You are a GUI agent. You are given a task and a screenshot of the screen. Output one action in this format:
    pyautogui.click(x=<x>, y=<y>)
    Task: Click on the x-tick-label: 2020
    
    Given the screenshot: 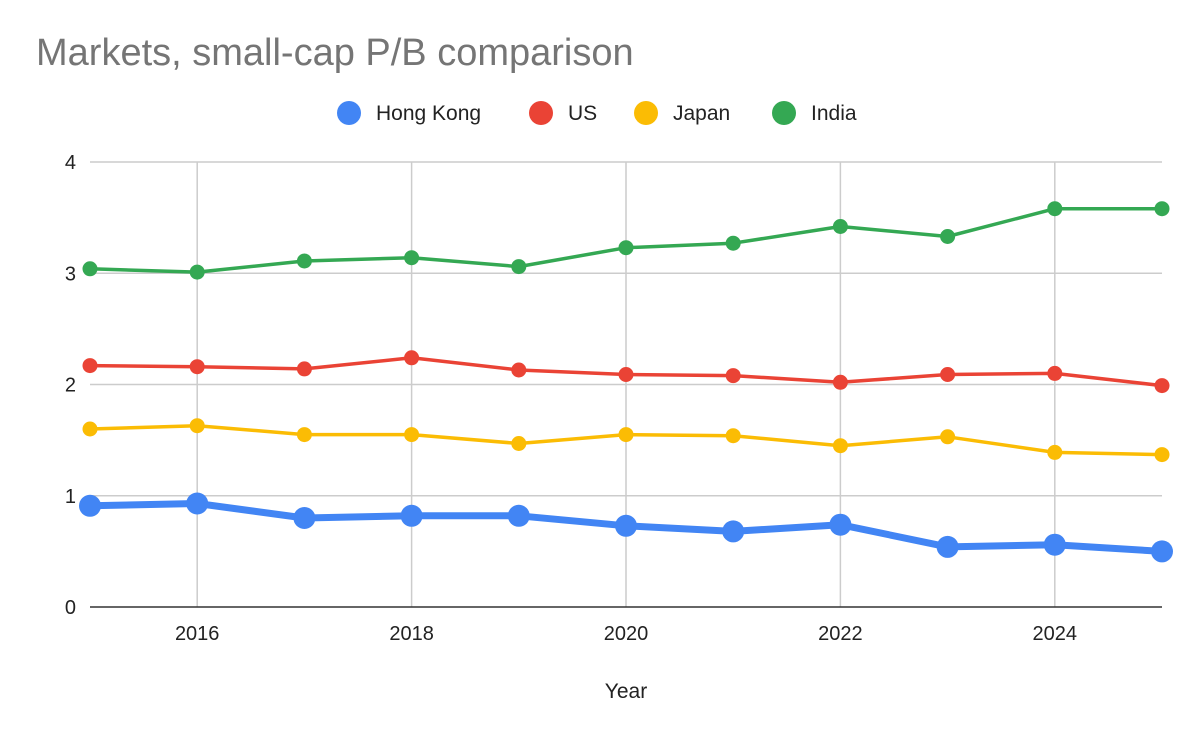 What is the action you would take?
    pyautogui.click(x=626, y=634)
    